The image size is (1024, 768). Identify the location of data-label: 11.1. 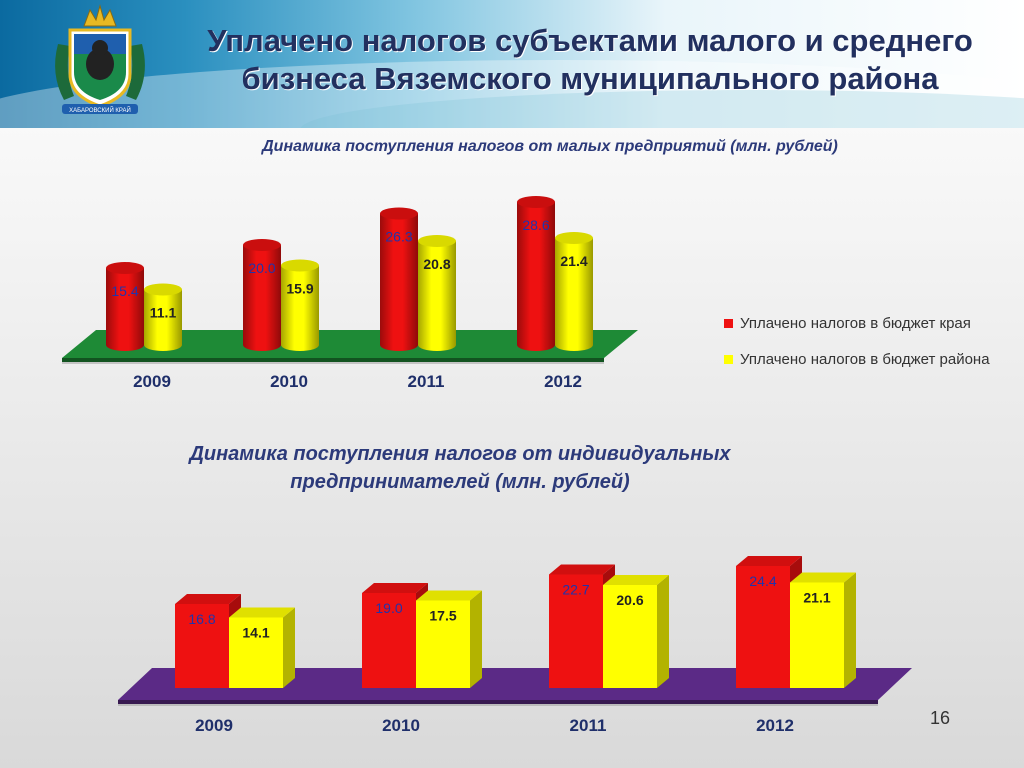
(163, 313).